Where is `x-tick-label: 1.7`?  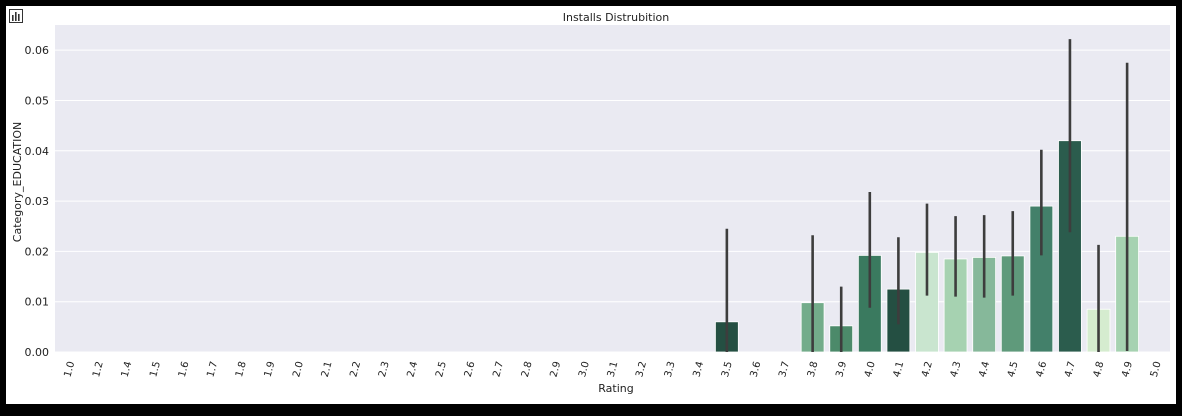
x-tick-label: 1.7 is located at coordinates (212, 369).